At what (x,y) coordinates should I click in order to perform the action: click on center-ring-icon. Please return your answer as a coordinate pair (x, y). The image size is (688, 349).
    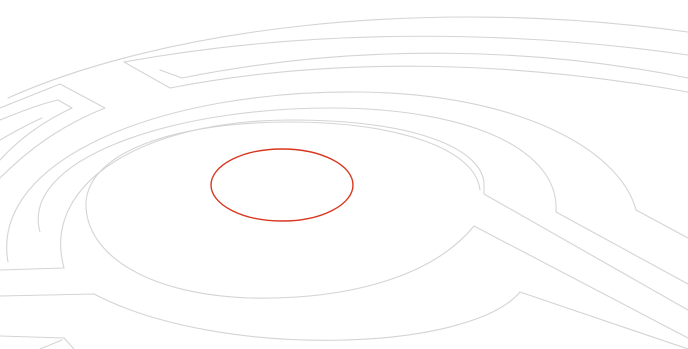
    Looking at the image, I should click on (282, 185).